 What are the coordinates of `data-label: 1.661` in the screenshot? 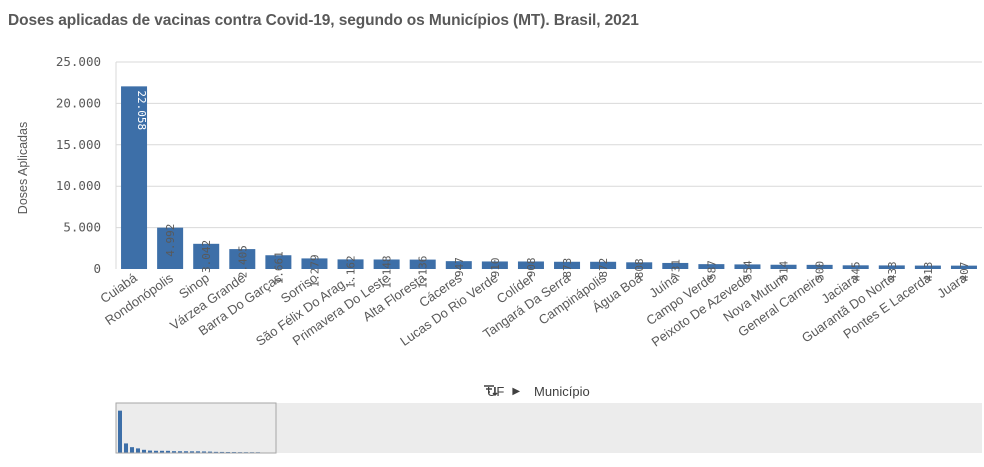 It's located at (278, 267).